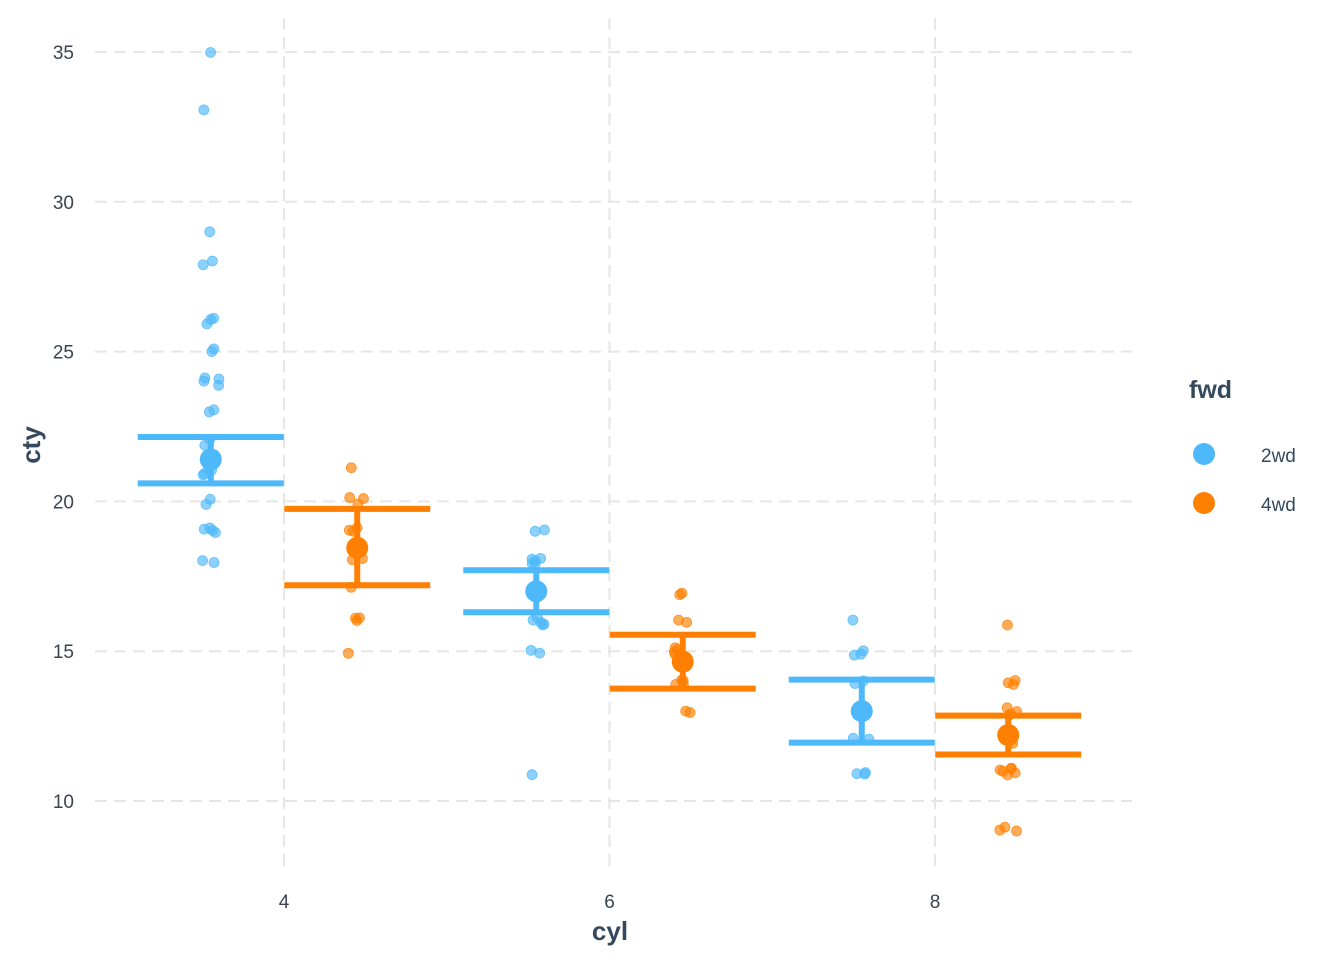 Image resolution: width=1344 pixels, height=960 pixels. Describe the element at coordinates (63, 203) in the screenshot. I see `y-tick-label: 30` at that location.